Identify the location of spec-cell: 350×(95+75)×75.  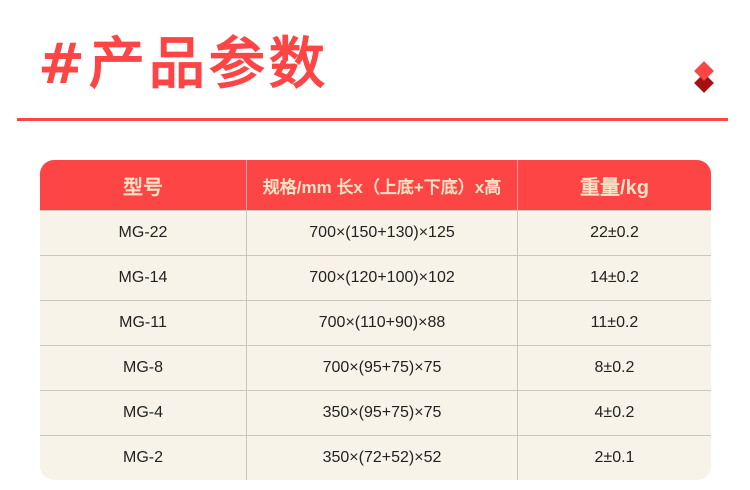
(382, 413).